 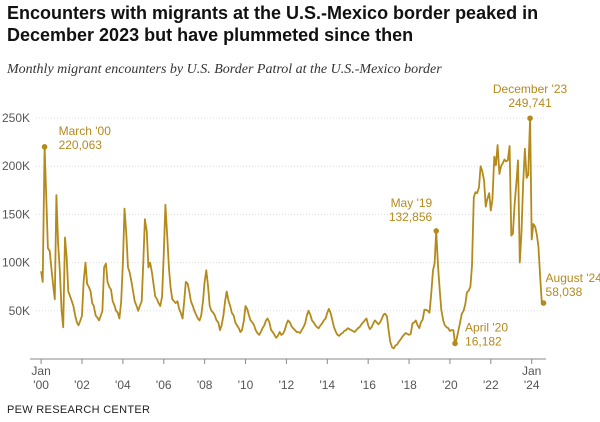 What do you see at coordinates (164, 385) in the screenshot?
I see `x-tick-label: '06` at bounding box center [164, 385].